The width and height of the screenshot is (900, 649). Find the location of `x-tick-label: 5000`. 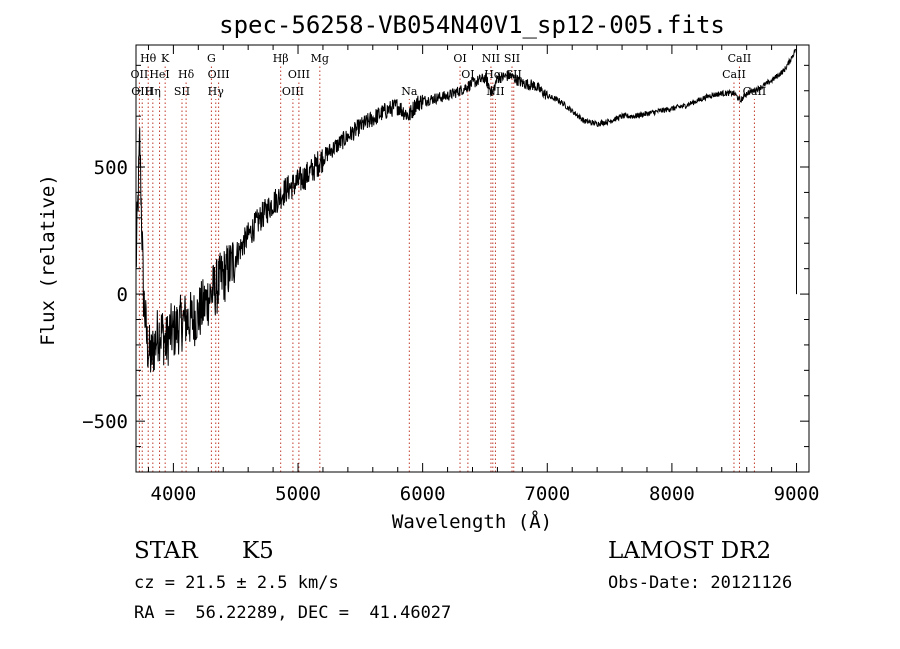

x-tick-label: 5000 is located at coordinates (298, 494).